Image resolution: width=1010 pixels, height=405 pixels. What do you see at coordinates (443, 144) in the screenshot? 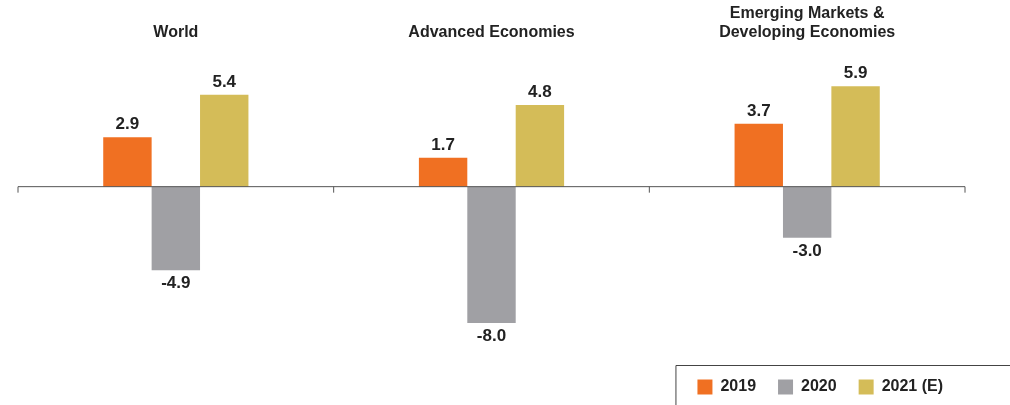
I see `data-label: 1.7` at bounding box center [443, 144].